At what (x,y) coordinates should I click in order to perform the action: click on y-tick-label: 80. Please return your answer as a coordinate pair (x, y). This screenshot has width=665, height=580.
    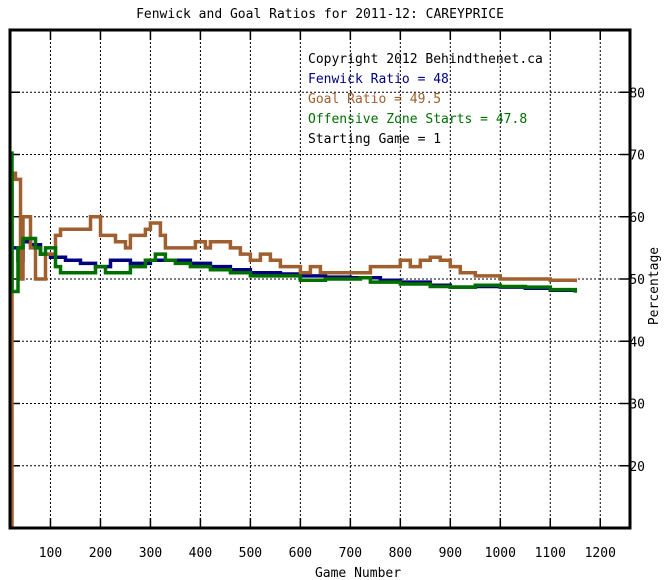
    Looking at the image, I should click on (637, 93).